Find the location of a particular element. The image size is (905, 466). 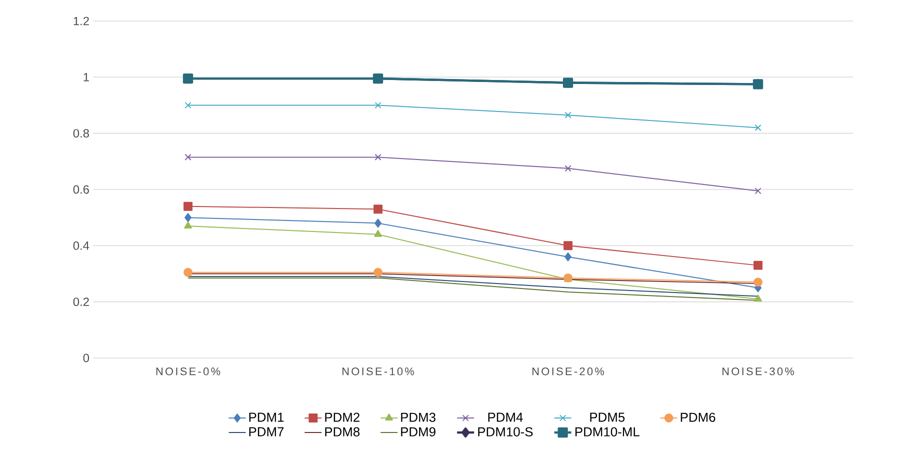

x-tick-label: NOISE-10% is located at coordinates (378, 371).